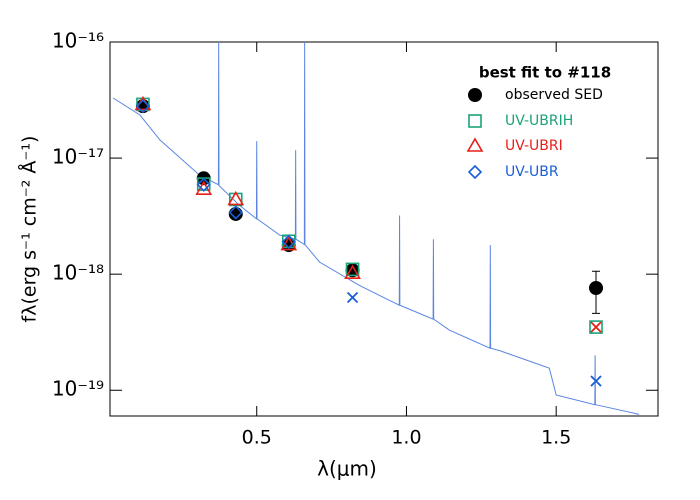 This screenshot has height=500, width=700. I want to click on legend-label: UV-UBRI, so click(534, 146).